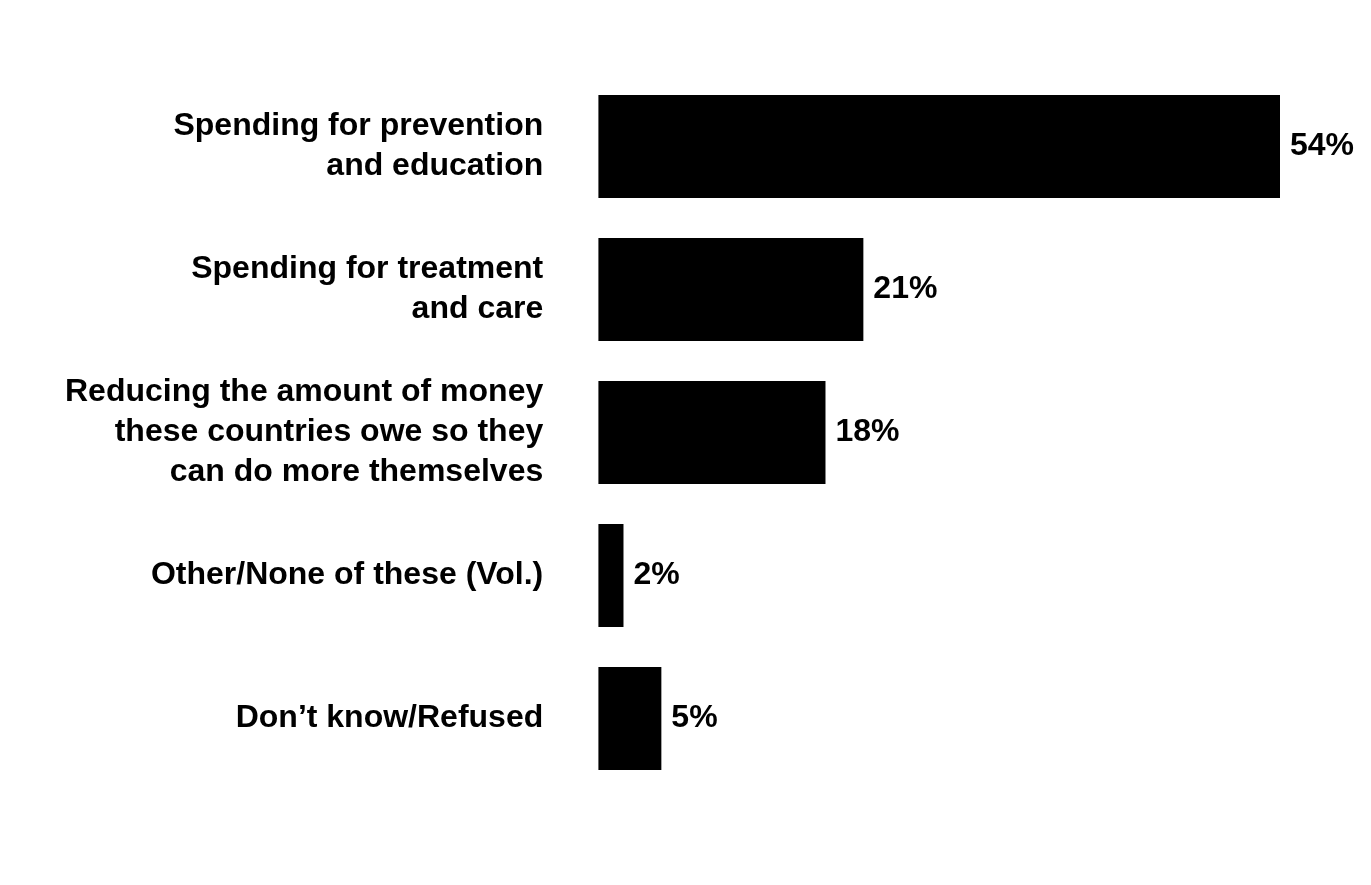 The height and width of the screenshot is (885, 1371). Describe the element at coordinates (1322, 144) in the screenshot. I see `data-label: 54%` at that location.